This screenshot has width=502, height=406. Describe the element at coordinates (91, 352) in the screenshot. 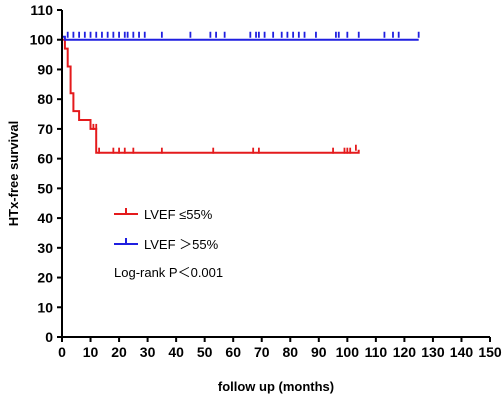

I see `x-tick-label: 10` at that location.